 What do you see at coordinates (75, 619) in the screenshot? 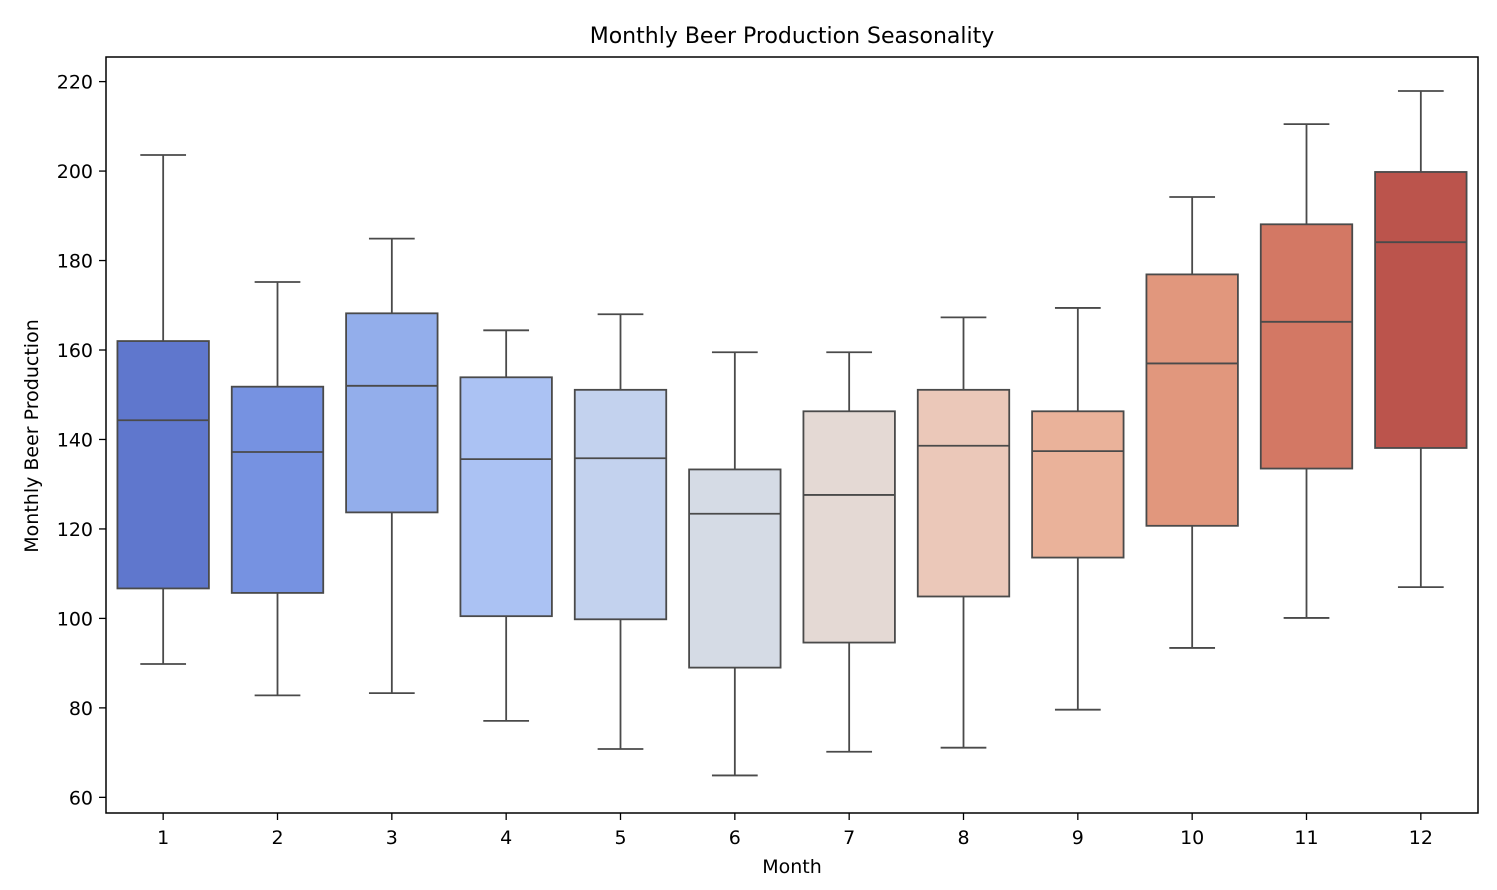
I see `y-tick-label: 100` at bounding box center [75, 619].